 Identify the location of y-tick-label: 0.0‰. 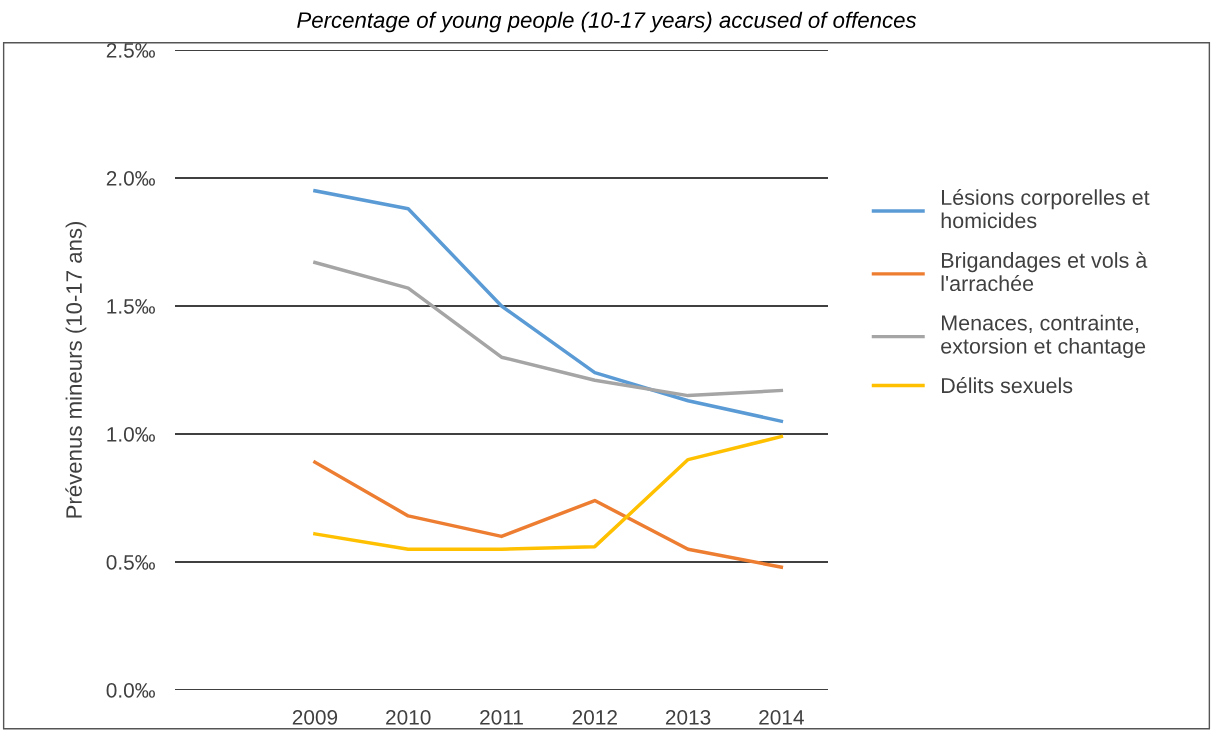
(130, 690).